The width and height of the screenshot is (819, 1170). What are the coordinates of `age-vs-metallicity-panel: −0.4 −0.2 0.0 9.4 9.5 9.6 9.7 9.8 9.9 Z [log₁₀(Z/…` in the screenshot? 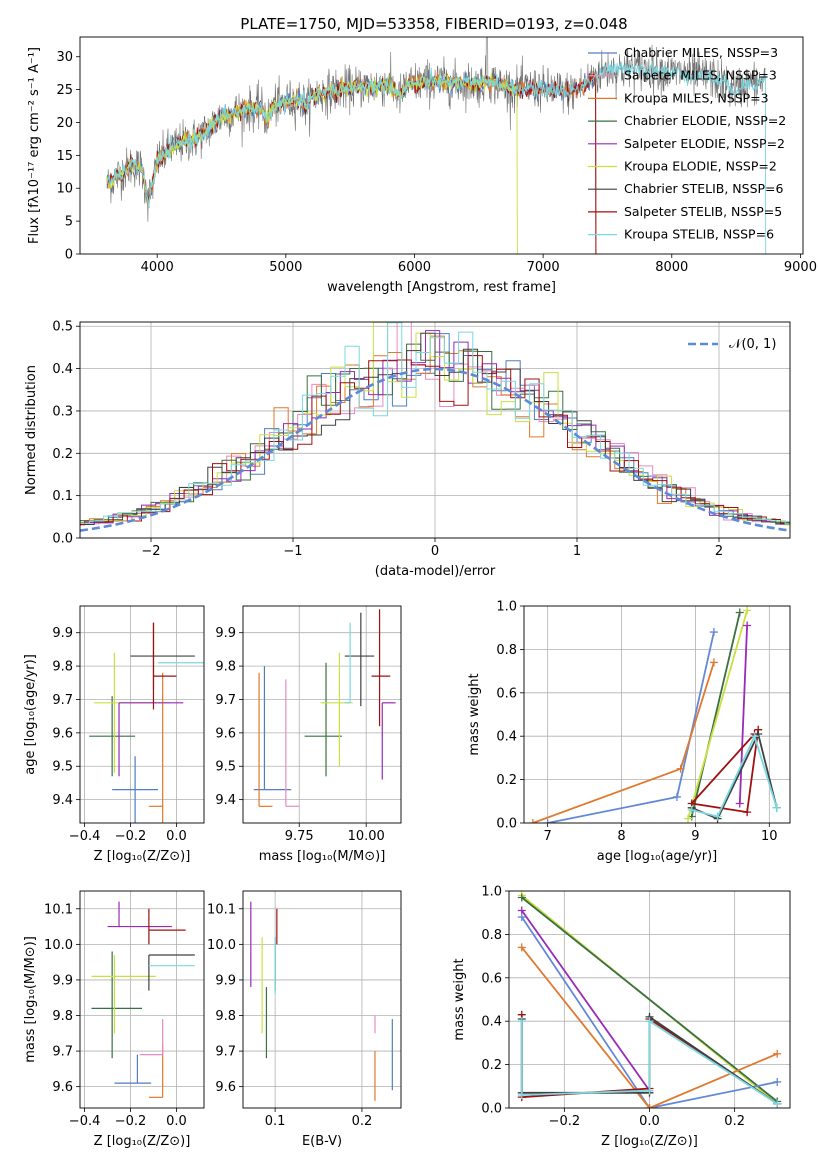 It's located at (114, 734).